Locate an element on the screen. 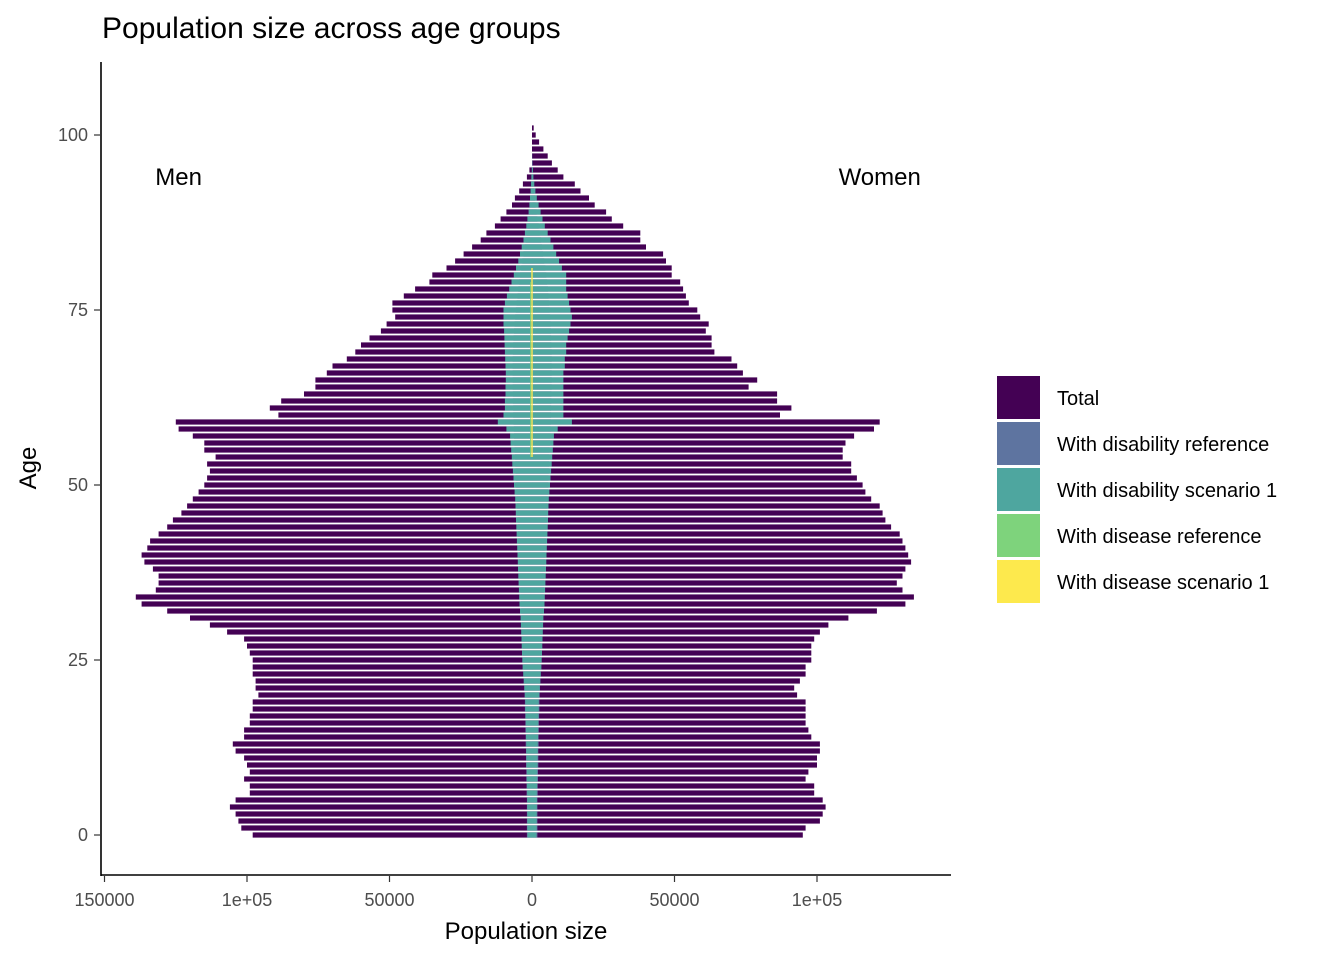 This screenshot has width=1344, height=960. y-tick-label: 0 is located at coordinates (83, 835).